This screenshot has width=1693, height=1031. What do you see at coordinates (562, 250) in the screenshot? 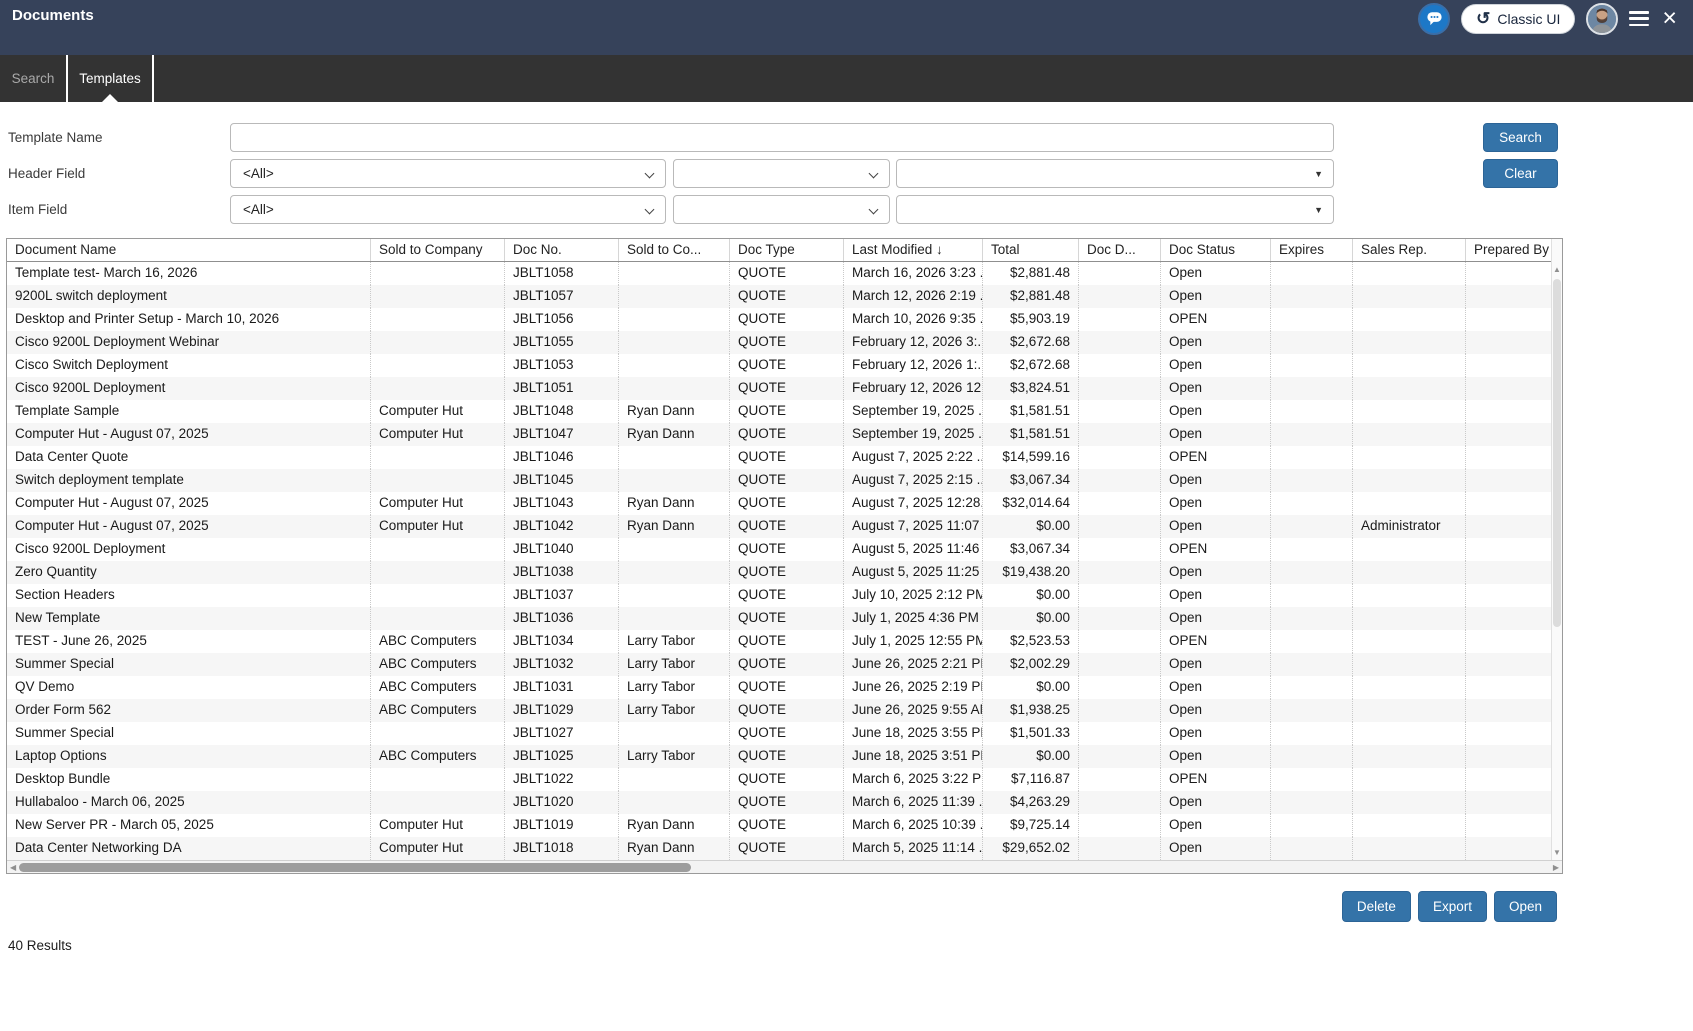
I see `column-header-doc-no: Doc No.` at bounding box center [562, 250].